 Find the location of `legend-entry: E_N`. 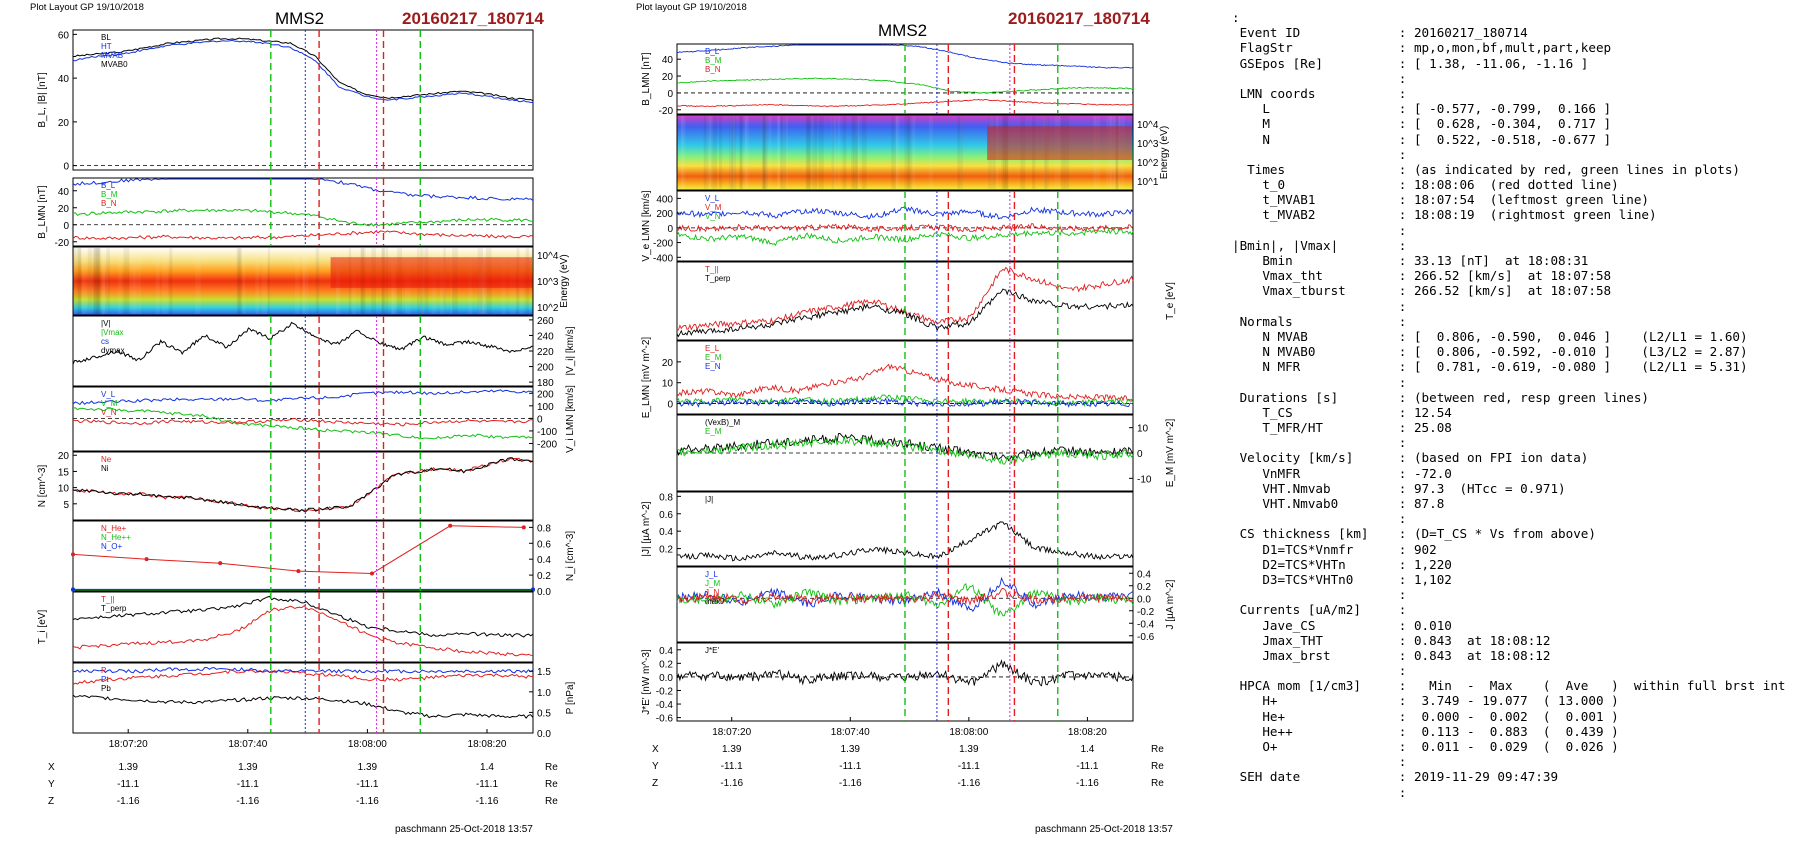

legend-entry: E_N is located at coordinates (713, 366).